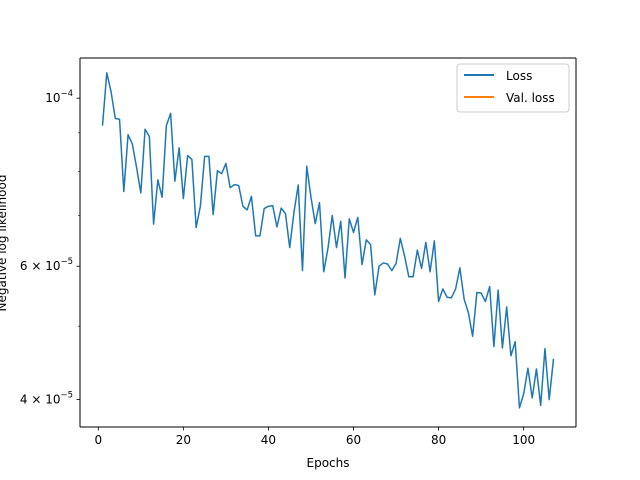  Describe the element at coordinates (59, 97) in the screenshot. I see `y-tick-label: 10−4` at that location.